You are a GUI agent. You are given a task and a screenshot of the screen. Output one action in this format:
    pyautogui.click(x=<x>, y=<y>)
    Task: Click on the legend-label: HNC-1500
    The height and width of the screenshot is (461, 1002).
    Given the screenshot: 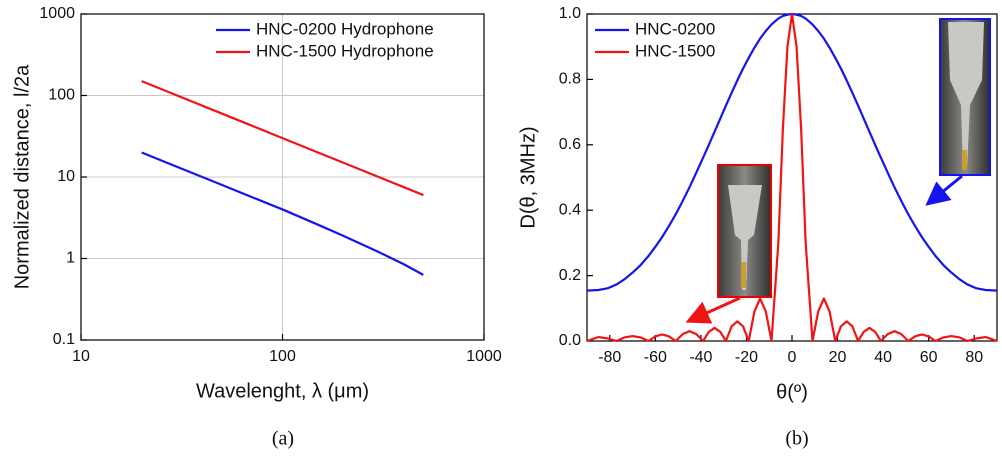 What is the action you would take?
    pyautogui.click(x=675, y=50)
    